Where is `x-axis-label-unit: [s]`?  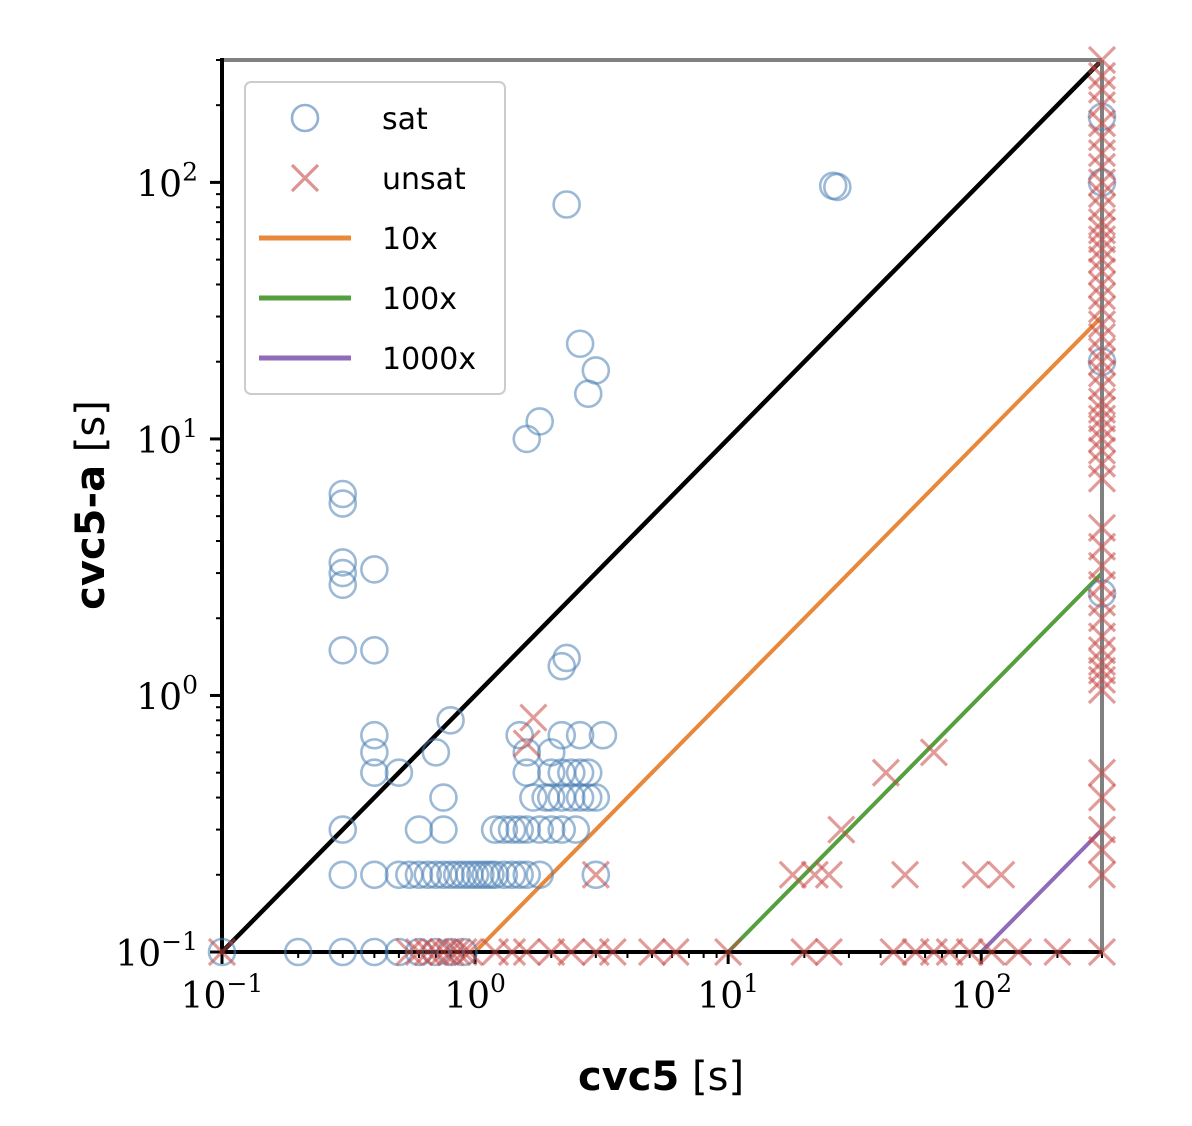 x-axis-label-unit: [s] is located at coordinates (711, 1077).